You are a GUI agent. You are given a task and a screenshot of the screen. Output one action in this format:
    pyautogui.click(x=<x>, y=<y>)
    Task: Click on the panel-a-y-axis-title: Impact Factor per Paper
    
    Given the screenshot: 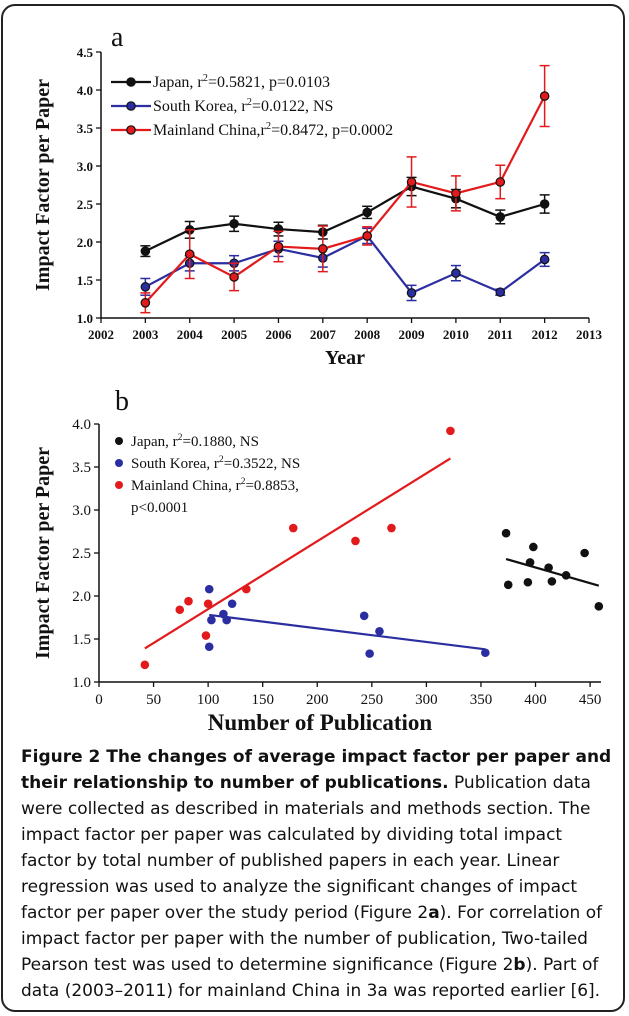 What is the action you would take?
    pyautogui.click(x=43, y=185)
    